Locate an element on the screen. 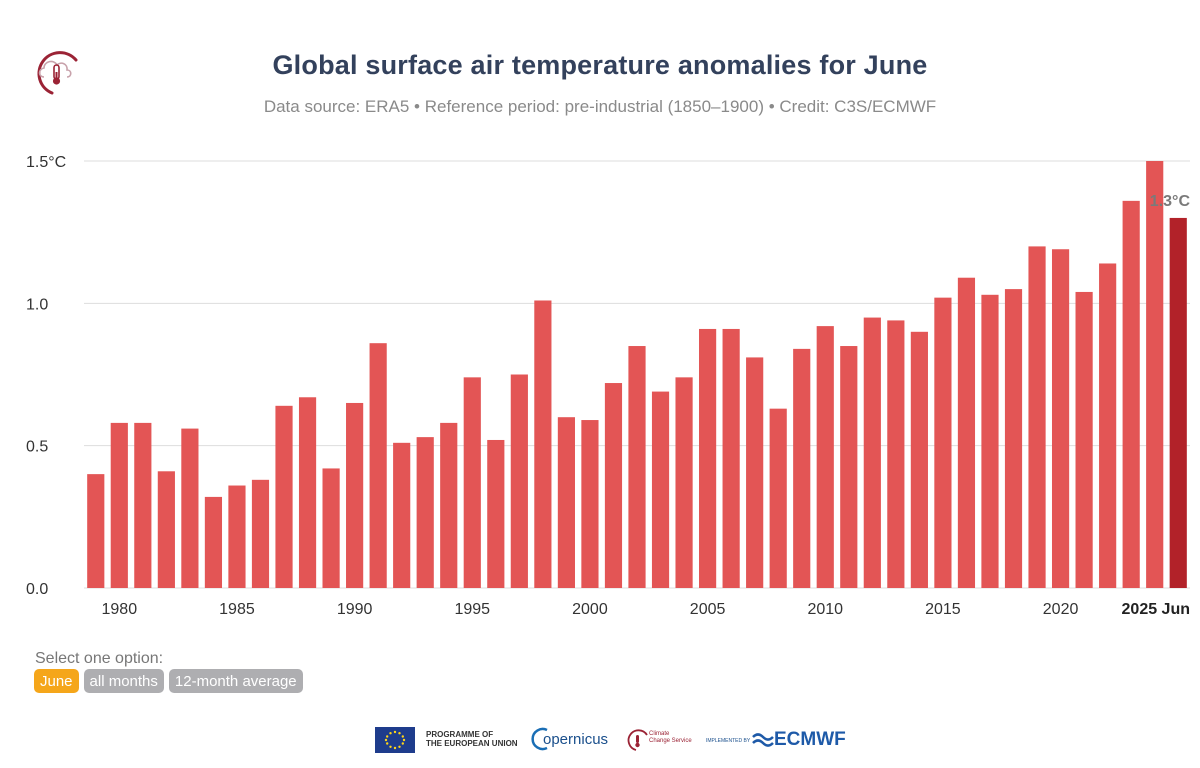 This screenshot has width=1200, height=768. x-tick-label: 1995 is located at coordinates (472, 609).